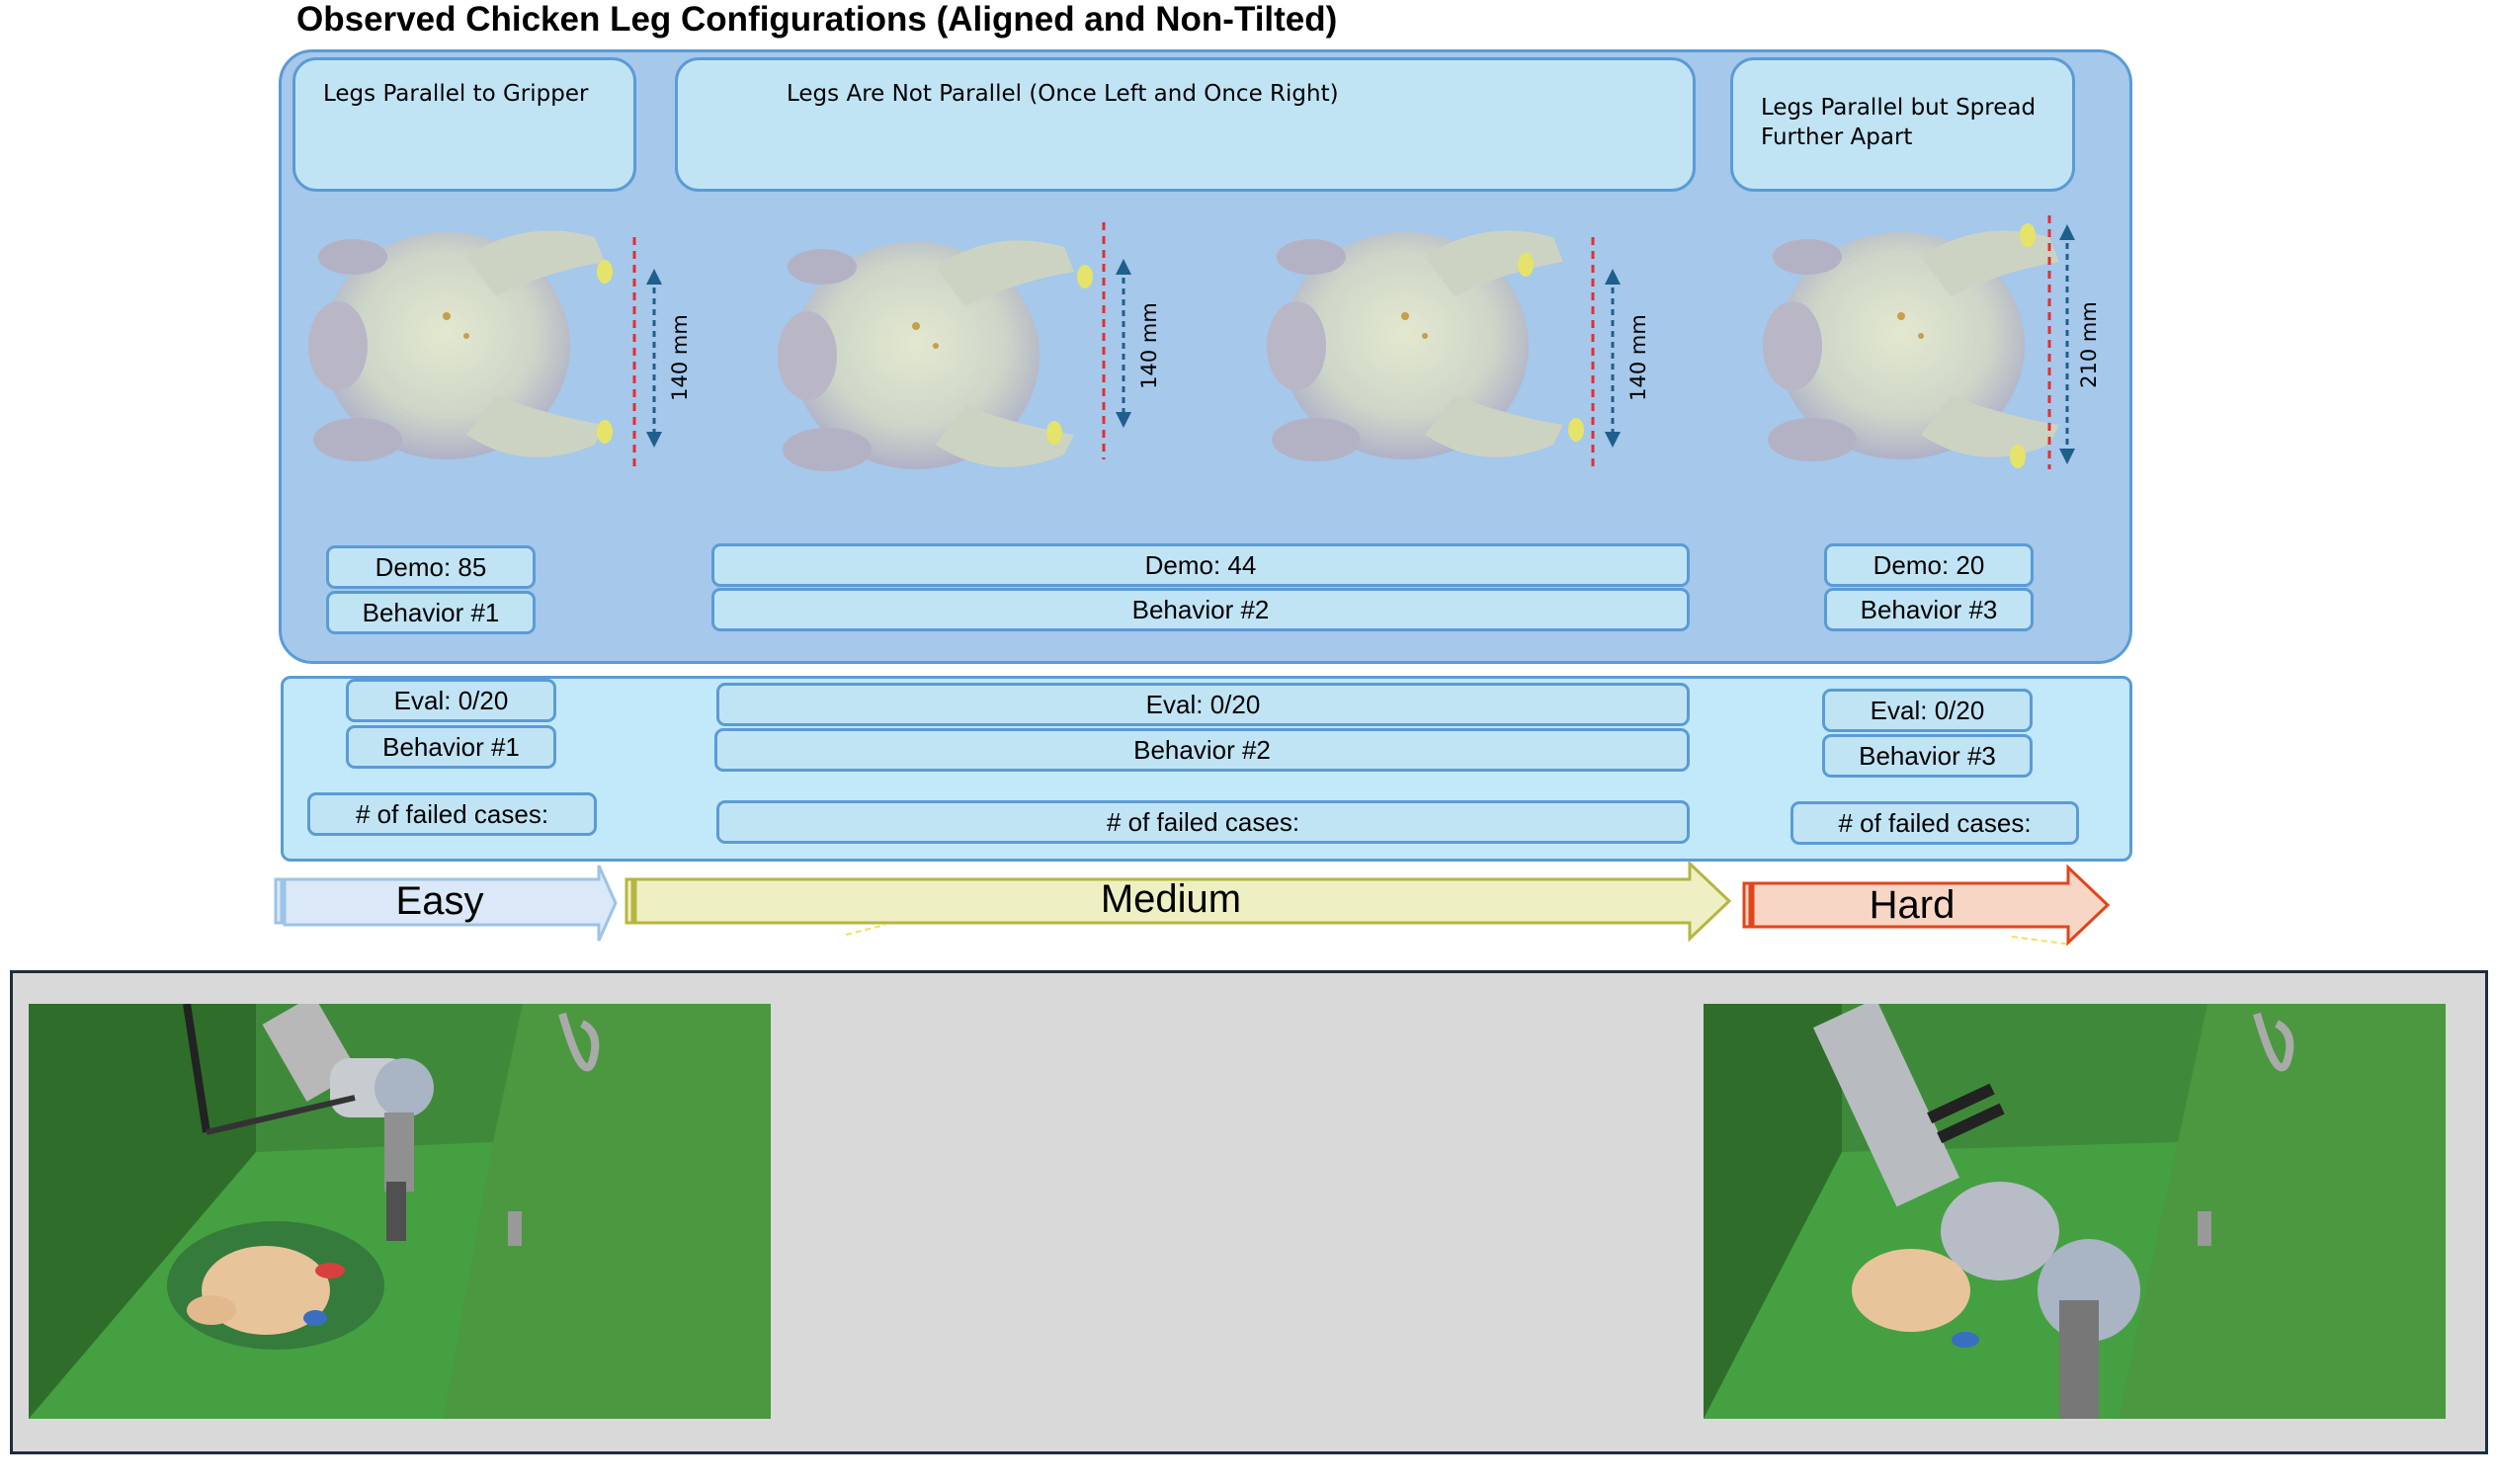  Describe the element at coordinates (451, 700) in the screenshot. I see `eval-score-1: Eval: 0/20` at that location.